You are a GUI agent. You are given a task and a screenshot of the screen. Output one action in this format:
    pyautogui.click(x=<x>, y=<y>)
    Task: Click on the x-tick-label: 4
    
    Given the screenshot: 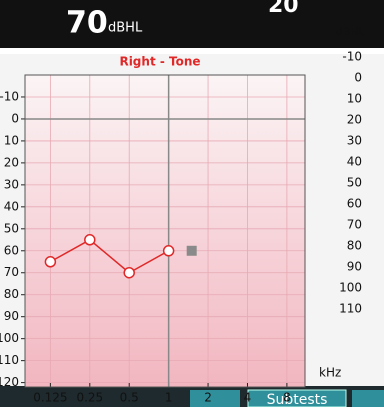 What is the action you would take?
    pyautogui.click(x=248, y=398)
    